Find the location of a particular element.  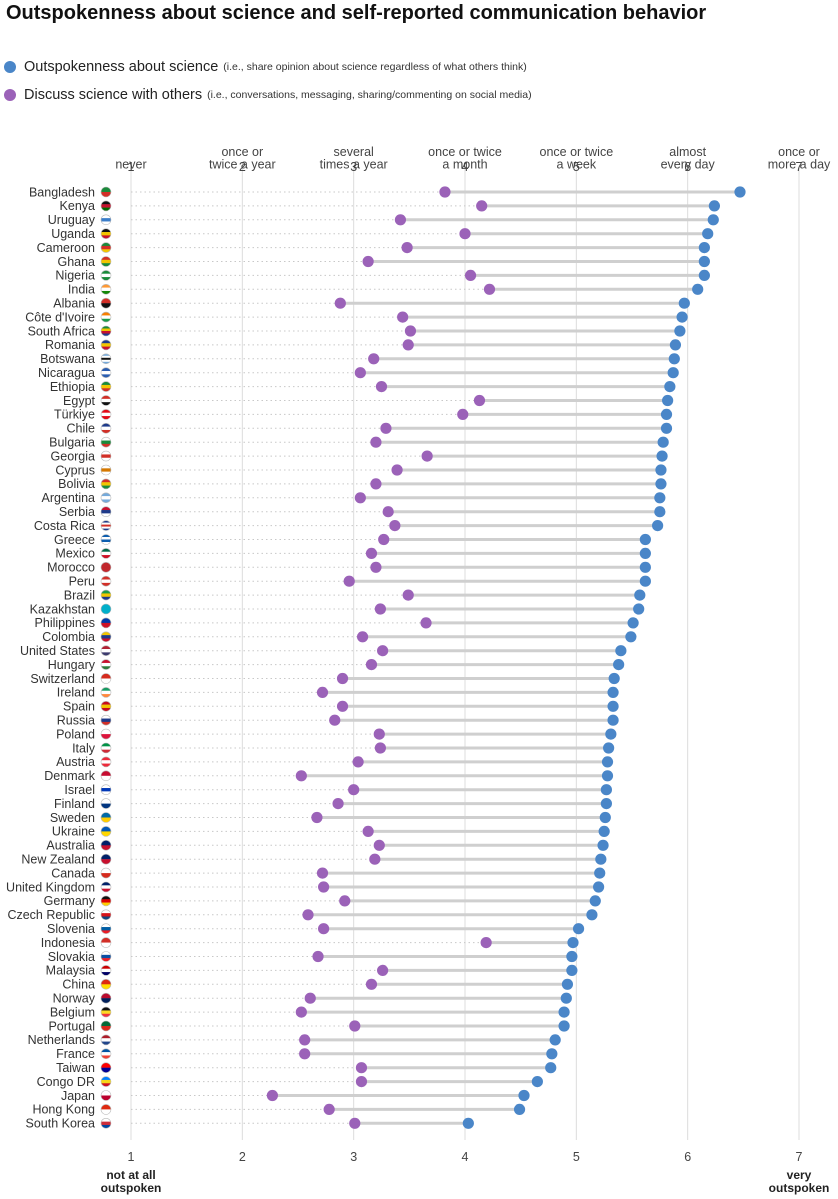

country-label: India is located at coordinates (81, 290).